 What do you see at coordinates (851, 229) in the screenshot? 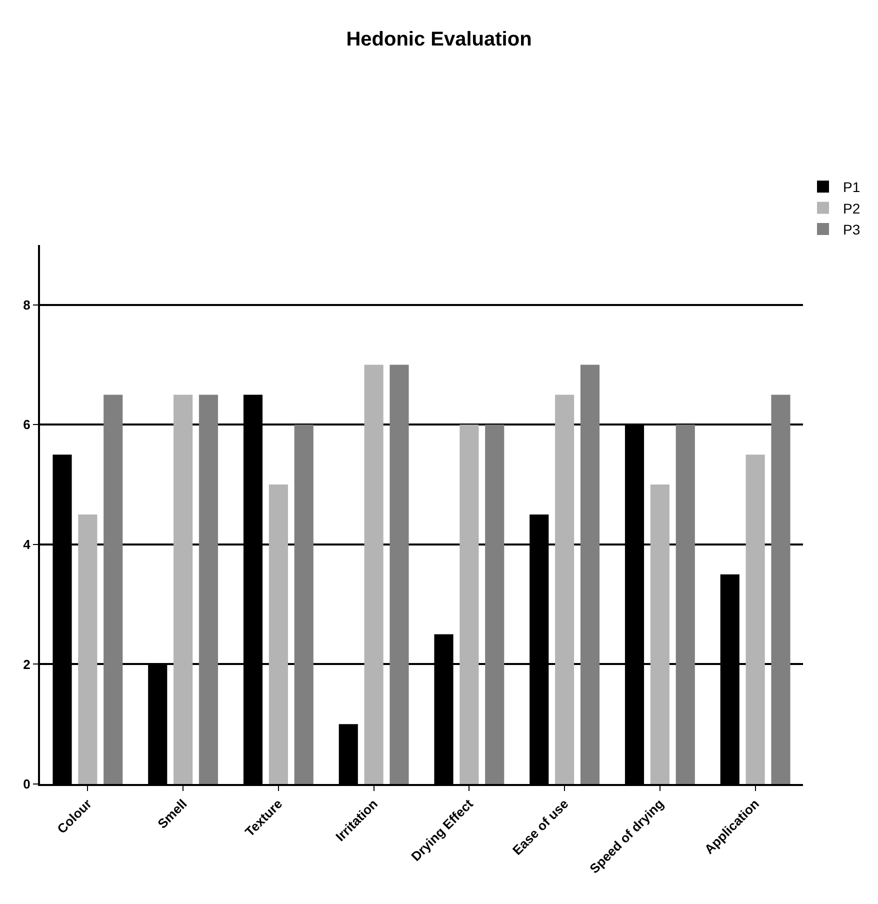
I see `legend-label: P3` at bounding box center [851, 229].